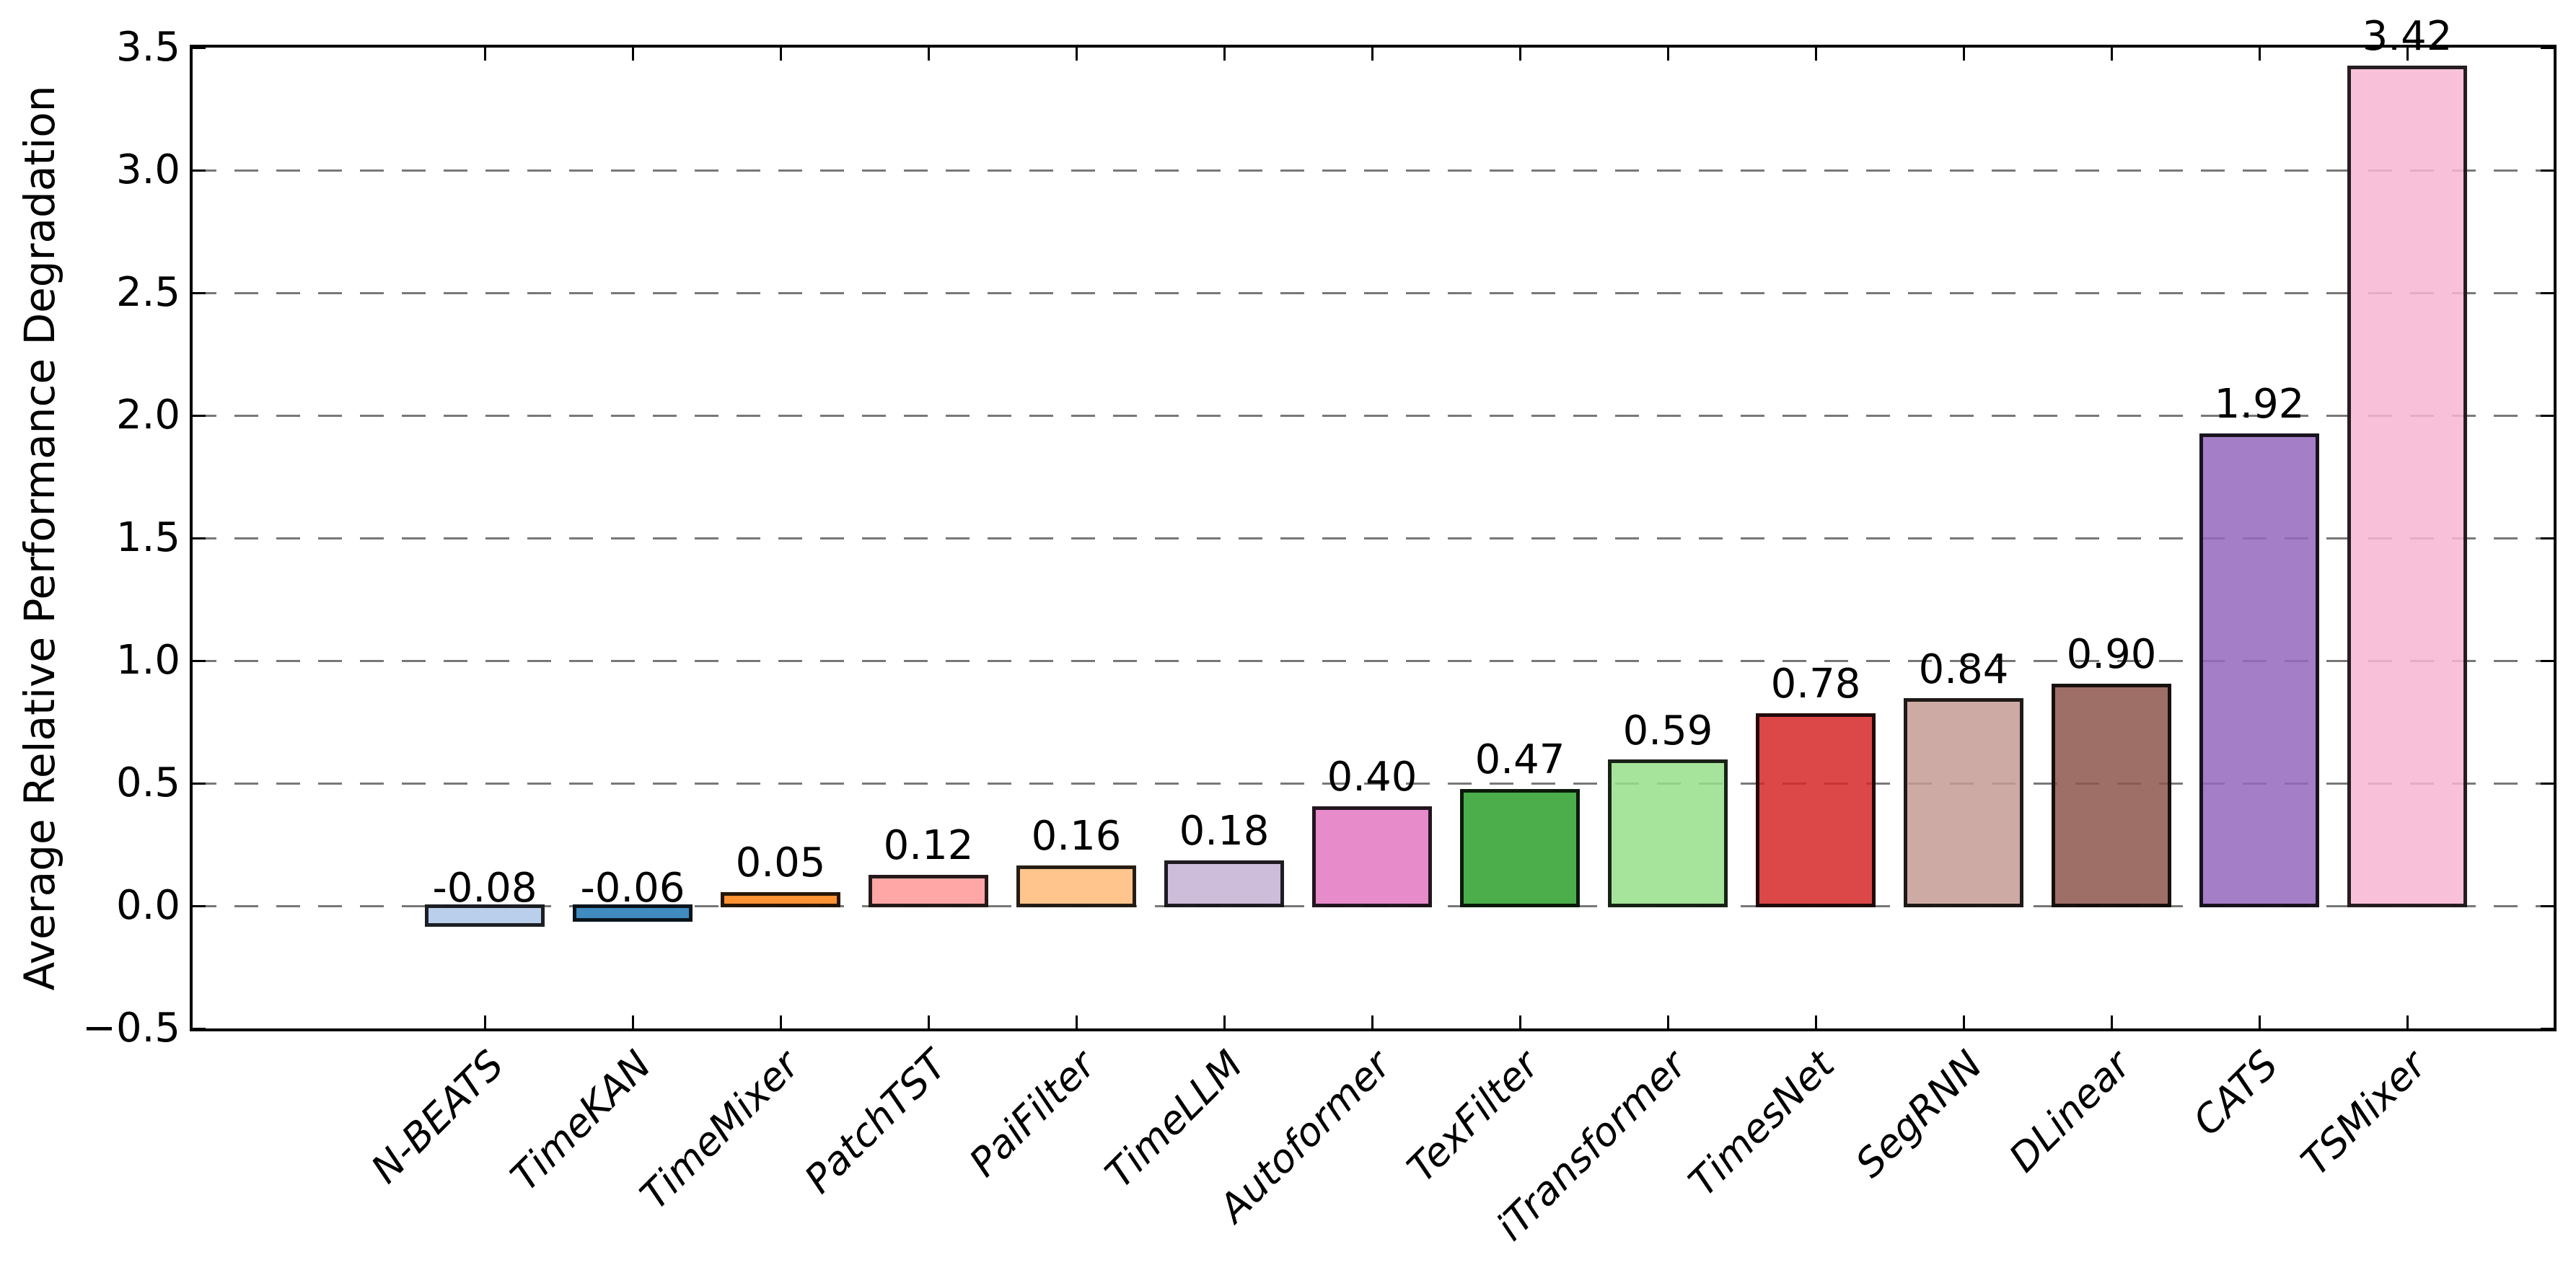 The width and height of the screenshot is (2576, 1278). Describe the element at coordinates (2259, 405) in the screenshot. I see `bar-value-label: 1.92` at that location.